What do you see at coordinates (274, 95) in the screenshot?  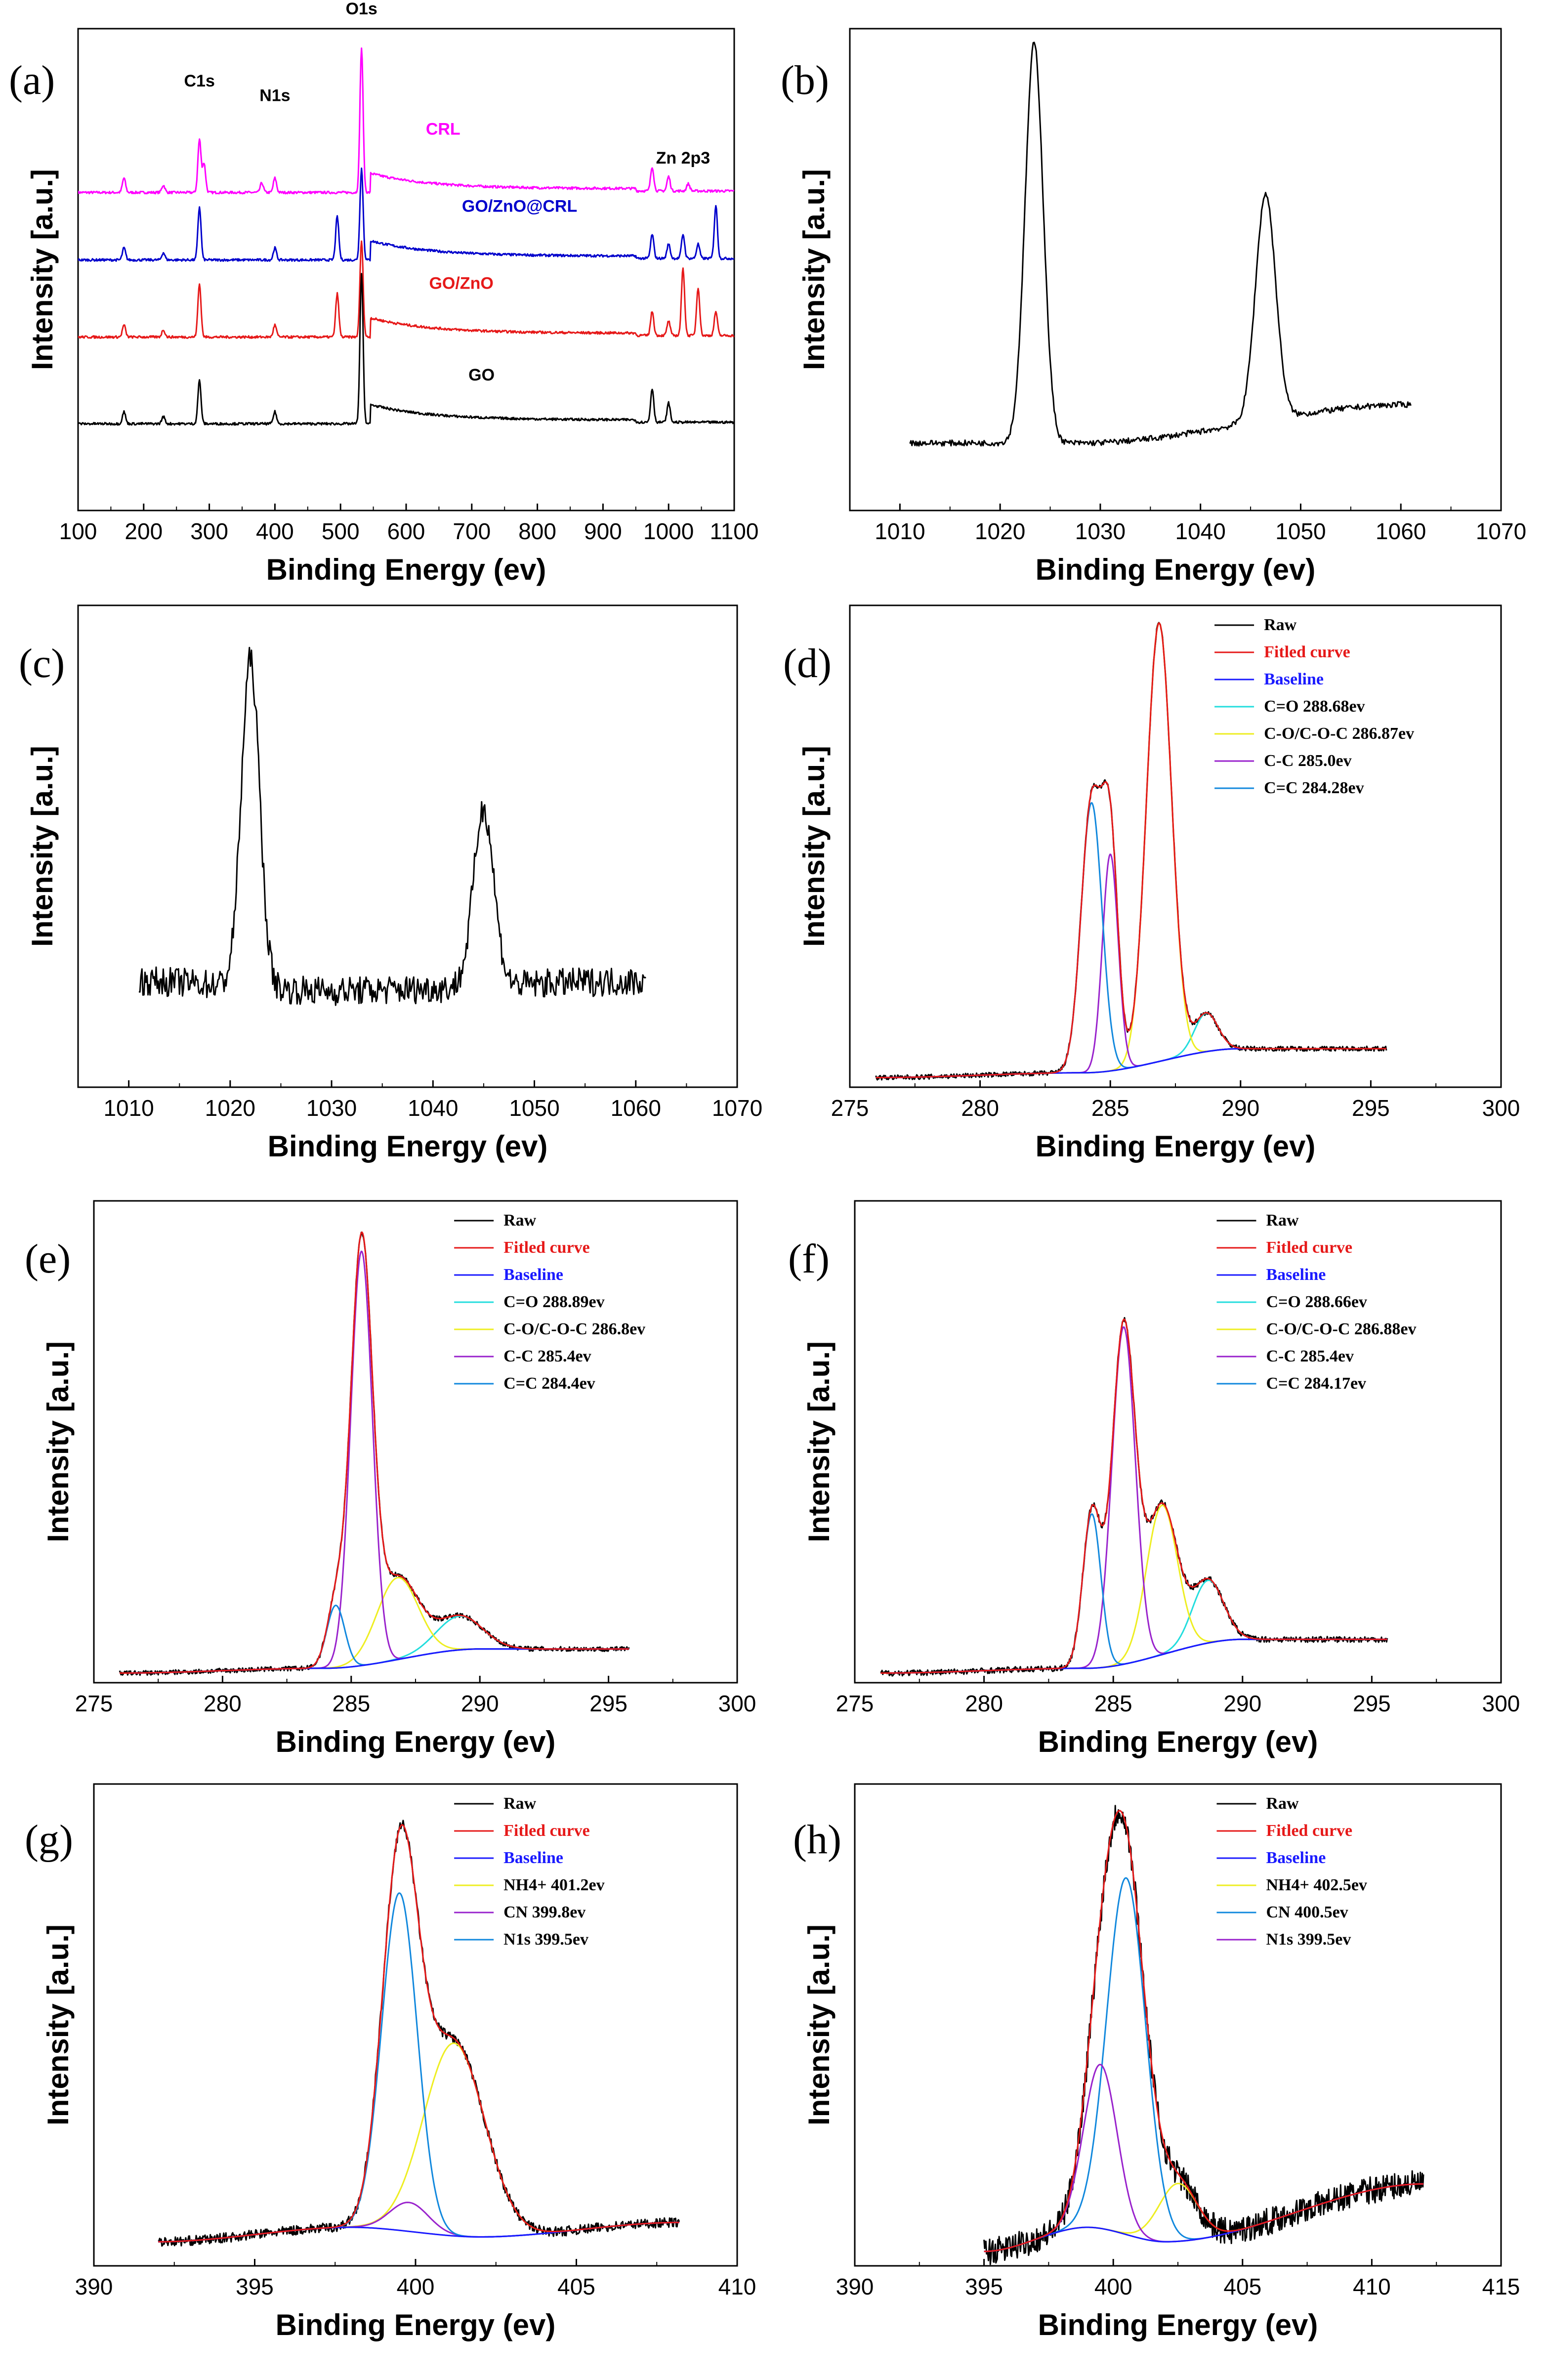 I see `peak-annotation: N1s` at bounding box center [274, 95].